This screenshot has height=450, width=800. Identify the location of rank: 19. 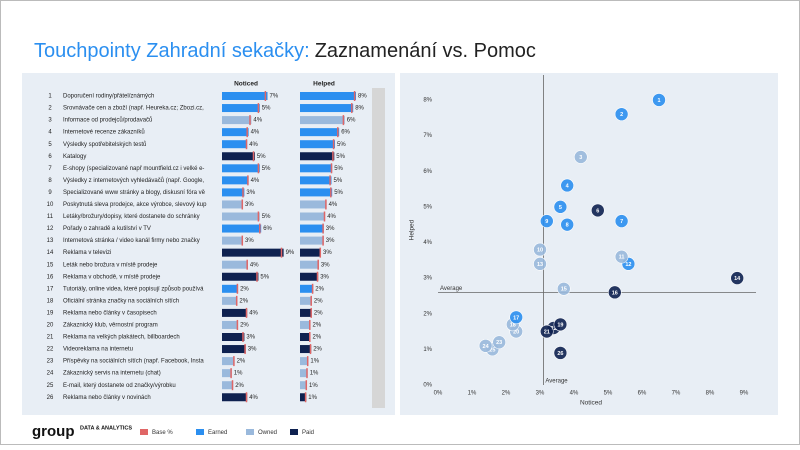
(50, 313).